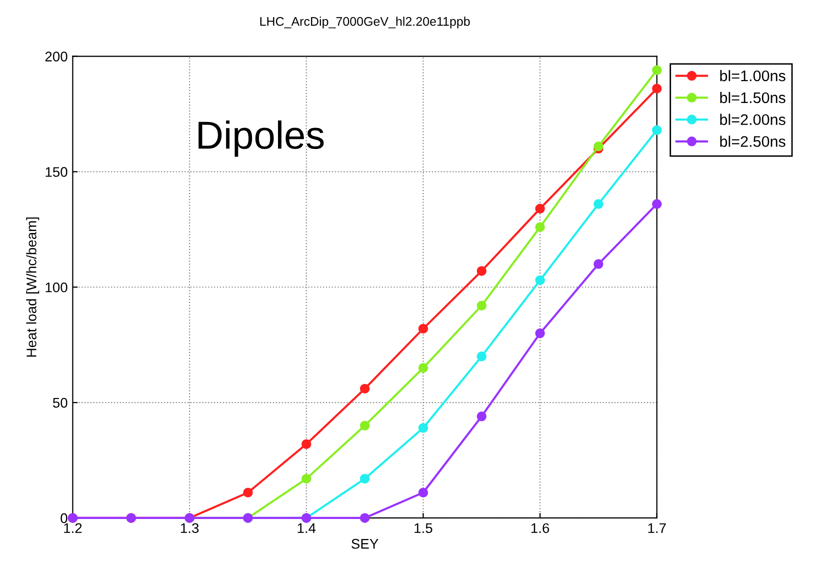 The image size is (817, 563). I want to click on x-tick-label: 1.3, so click(189, 528).